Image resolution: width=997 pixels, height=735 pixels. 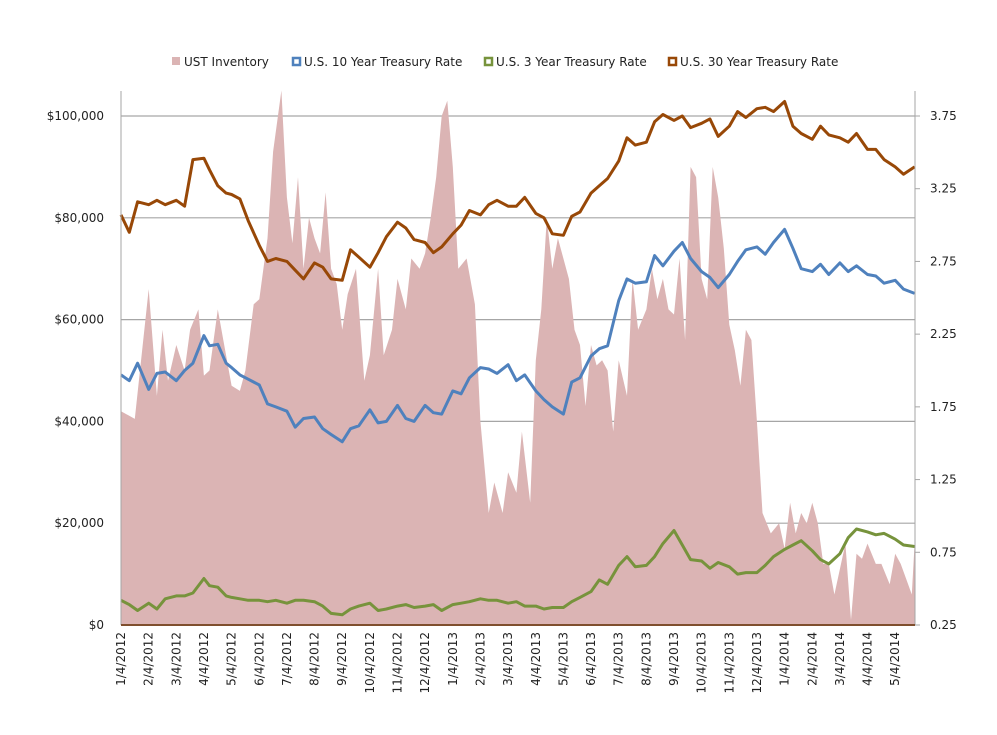 I want to click on x-tick-label: 6/4/2013, so click(x=591, y=659).